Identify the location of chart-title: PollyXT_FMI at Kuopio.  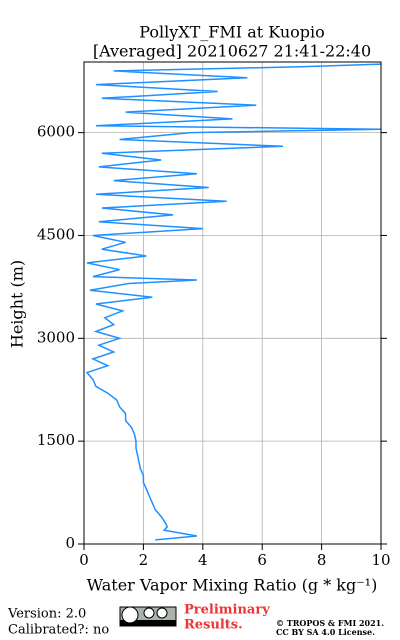
(232, 32).